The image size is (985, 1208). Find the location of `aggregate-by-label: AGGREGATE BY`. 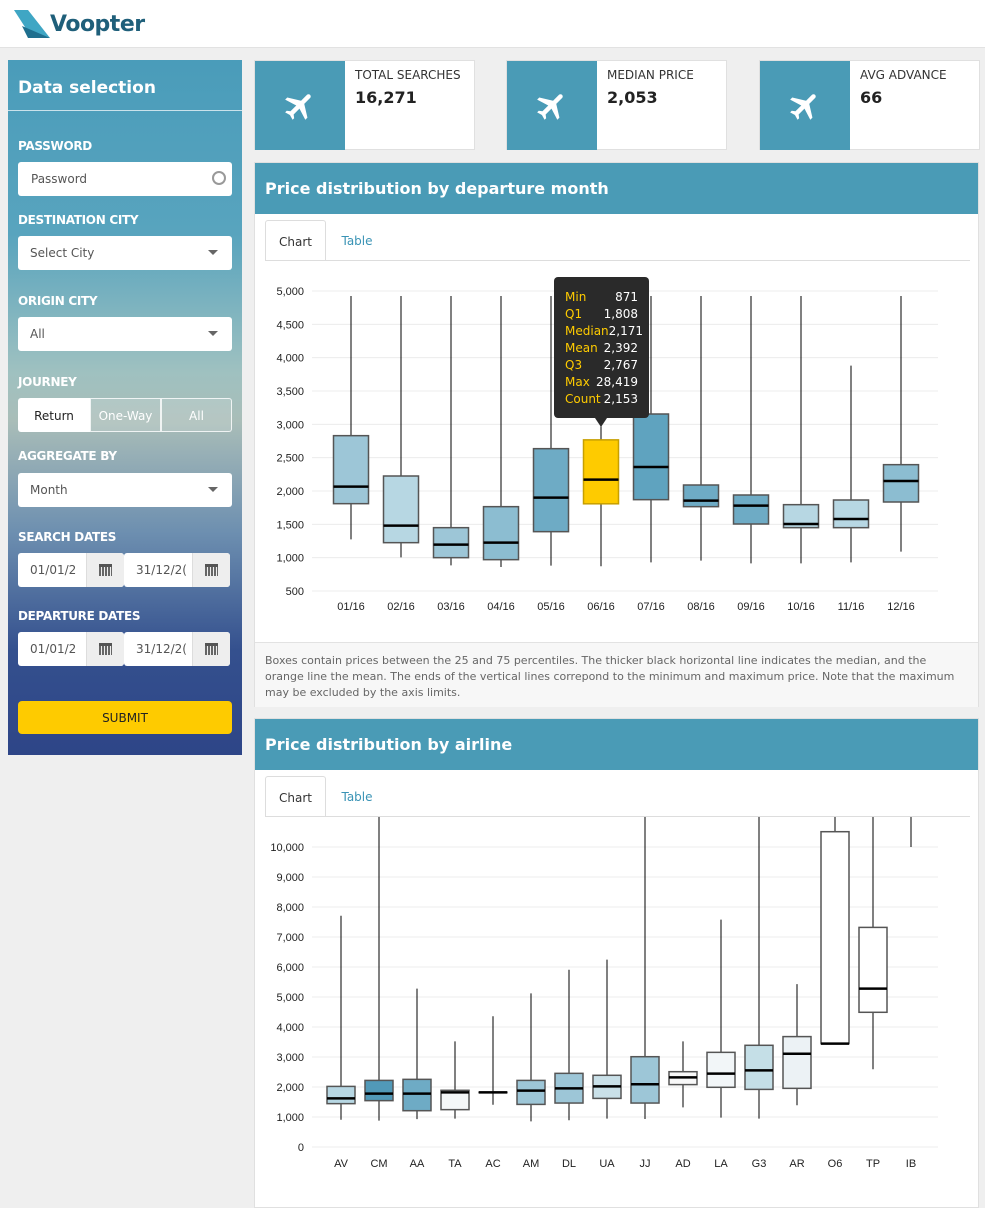

aggregate-by-label: AGGREGATE BY is located at coordinates (67, 456).